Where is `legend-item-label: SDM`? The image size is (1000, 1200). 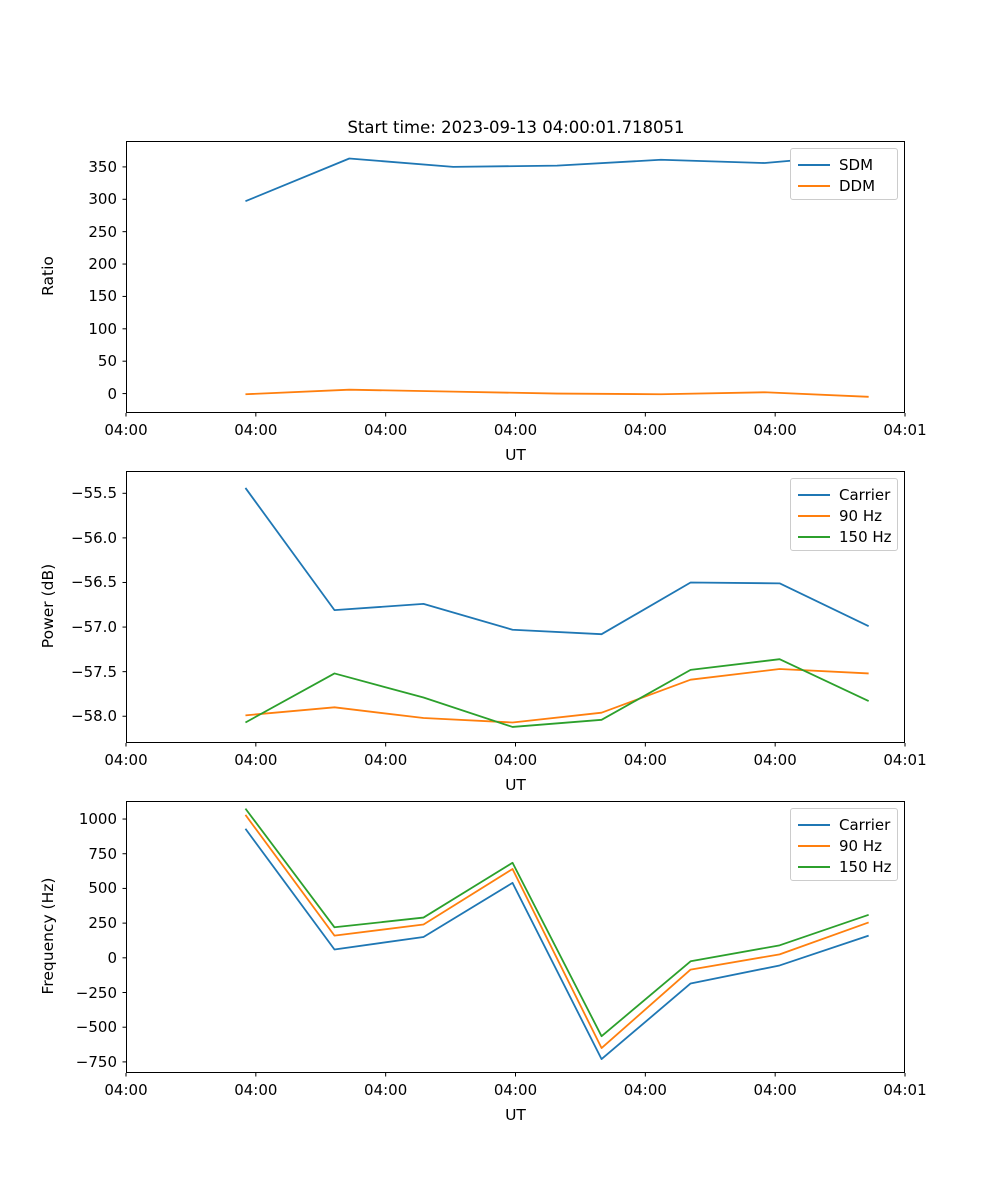 legend-item-label: SDM is located at coordinates (856, 164).